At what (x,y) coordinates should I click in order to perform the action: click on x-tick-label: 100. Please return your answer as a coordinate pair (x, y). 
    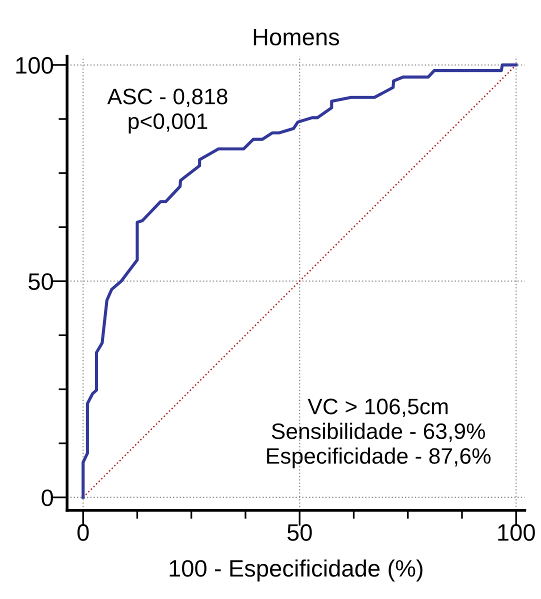
    Looking at the image, I should click on (516, 532).